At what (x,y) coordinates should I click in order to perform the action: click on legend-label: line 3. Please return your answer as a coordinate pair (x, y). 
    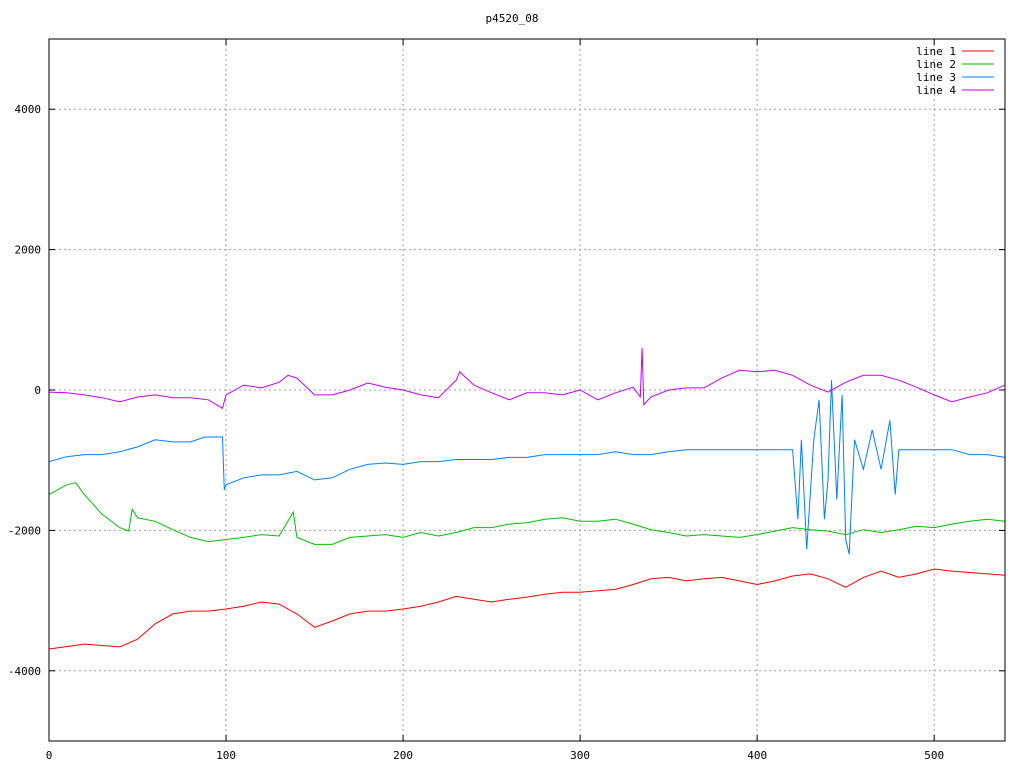
    Looking at the image, I should click on (936, 77).